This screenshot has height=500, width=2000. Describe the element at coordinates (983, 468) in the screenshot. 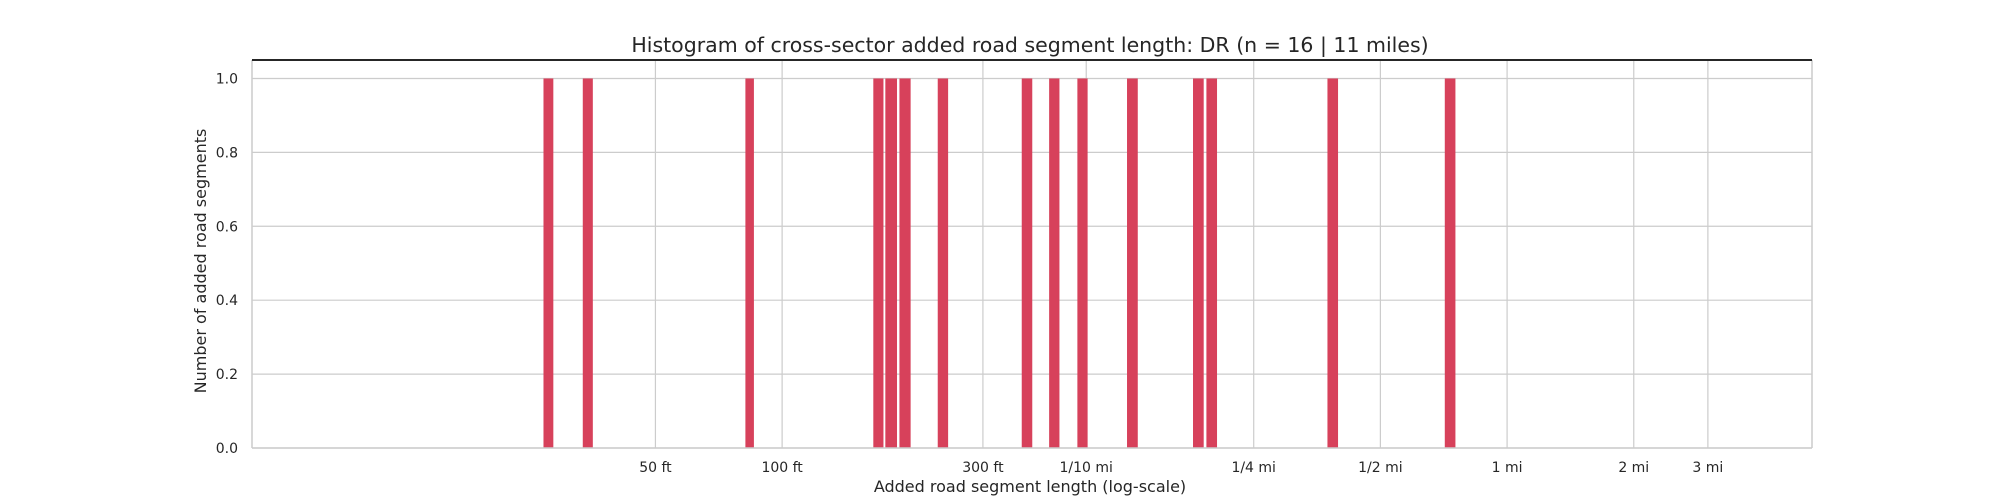

I see `x-tick-label: 300 ft` at that location.